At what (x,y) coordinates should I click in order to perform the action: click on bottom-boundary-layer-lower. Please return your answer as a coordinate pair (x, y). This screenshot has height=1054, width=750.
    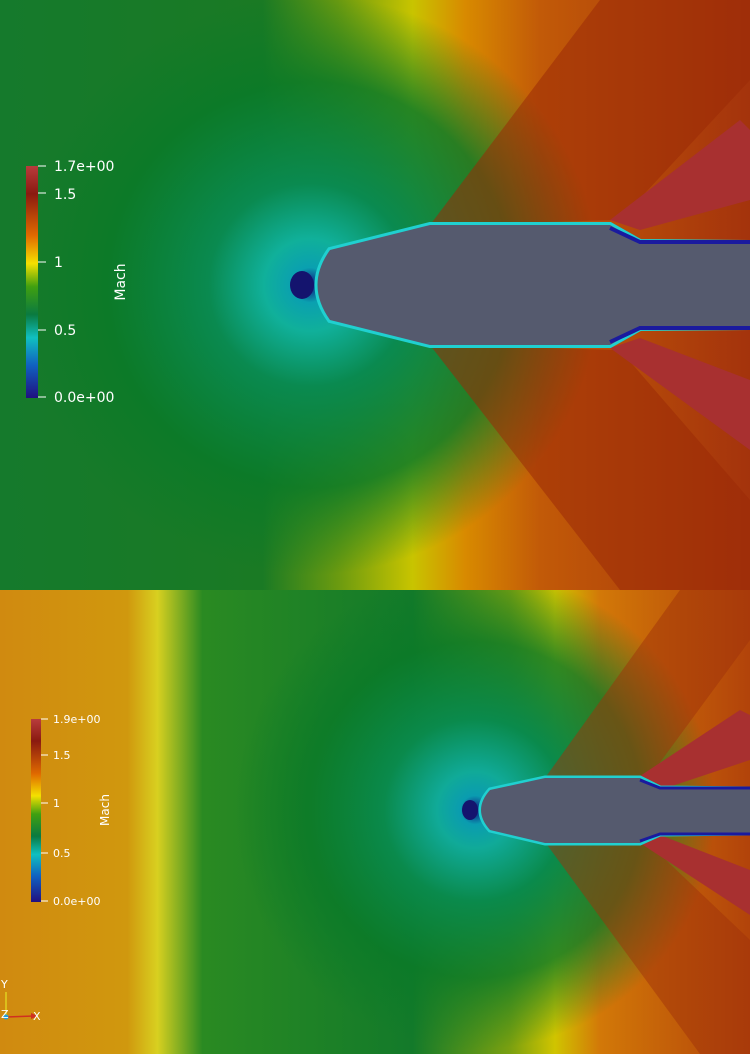
    Looking at the image, I should click on (694, 837).